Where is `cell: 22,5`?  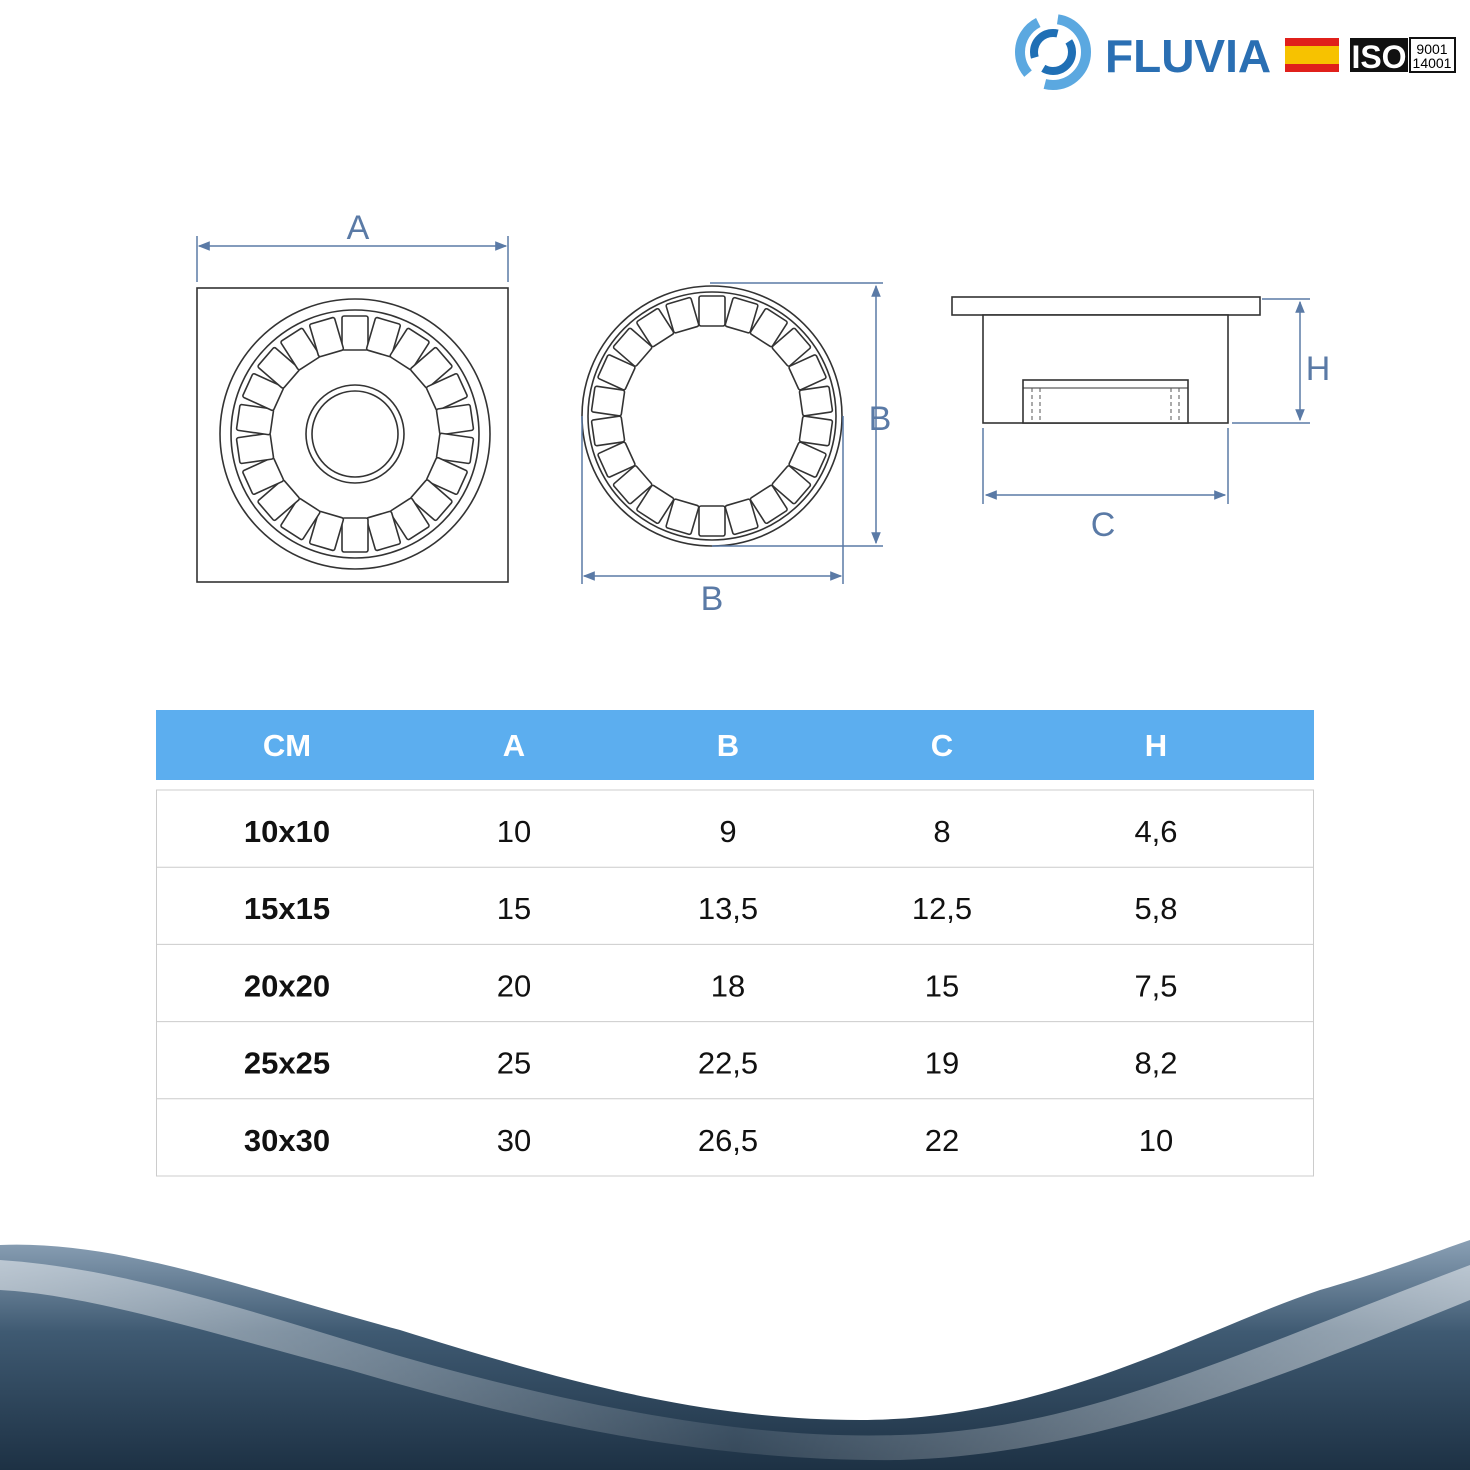 cell: 22,5 is located at coordinates (728, 1063).